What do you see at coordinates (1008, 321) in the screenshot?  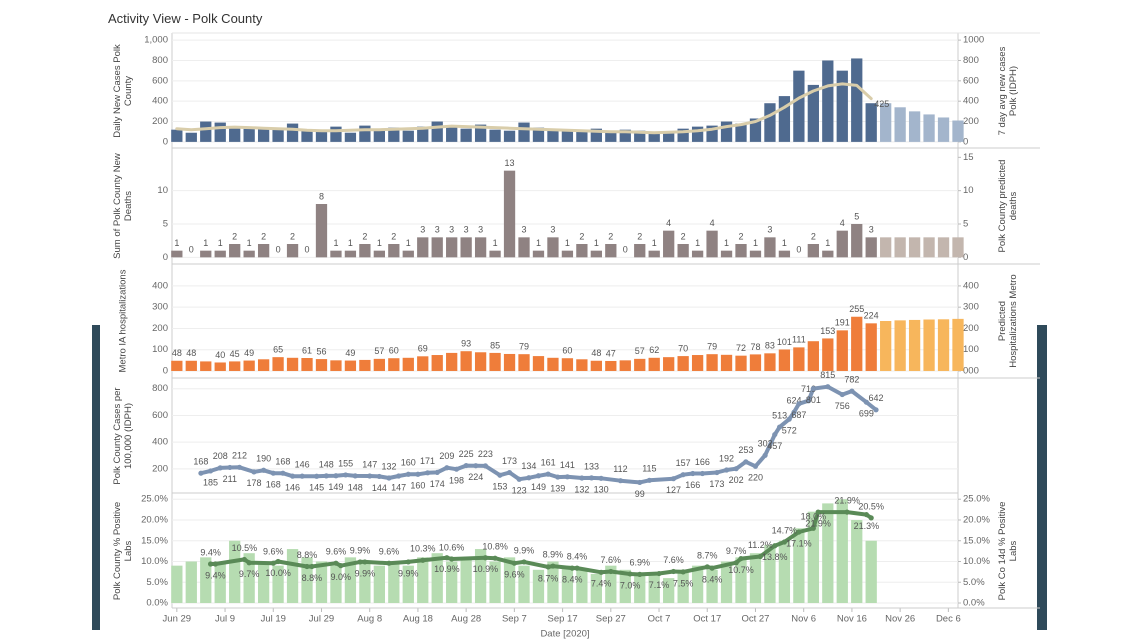 I see `y2-axis-title: Predicted Hospitalizations Metro` at bounding box center [1008, 321].